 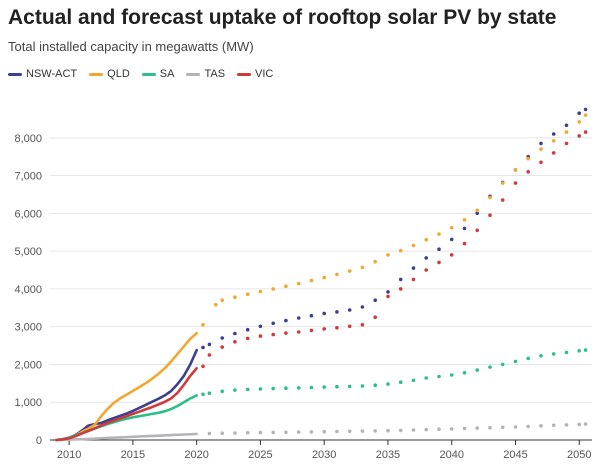 I want to click on x-tick-label: 2010, so click(x=69, y=455).